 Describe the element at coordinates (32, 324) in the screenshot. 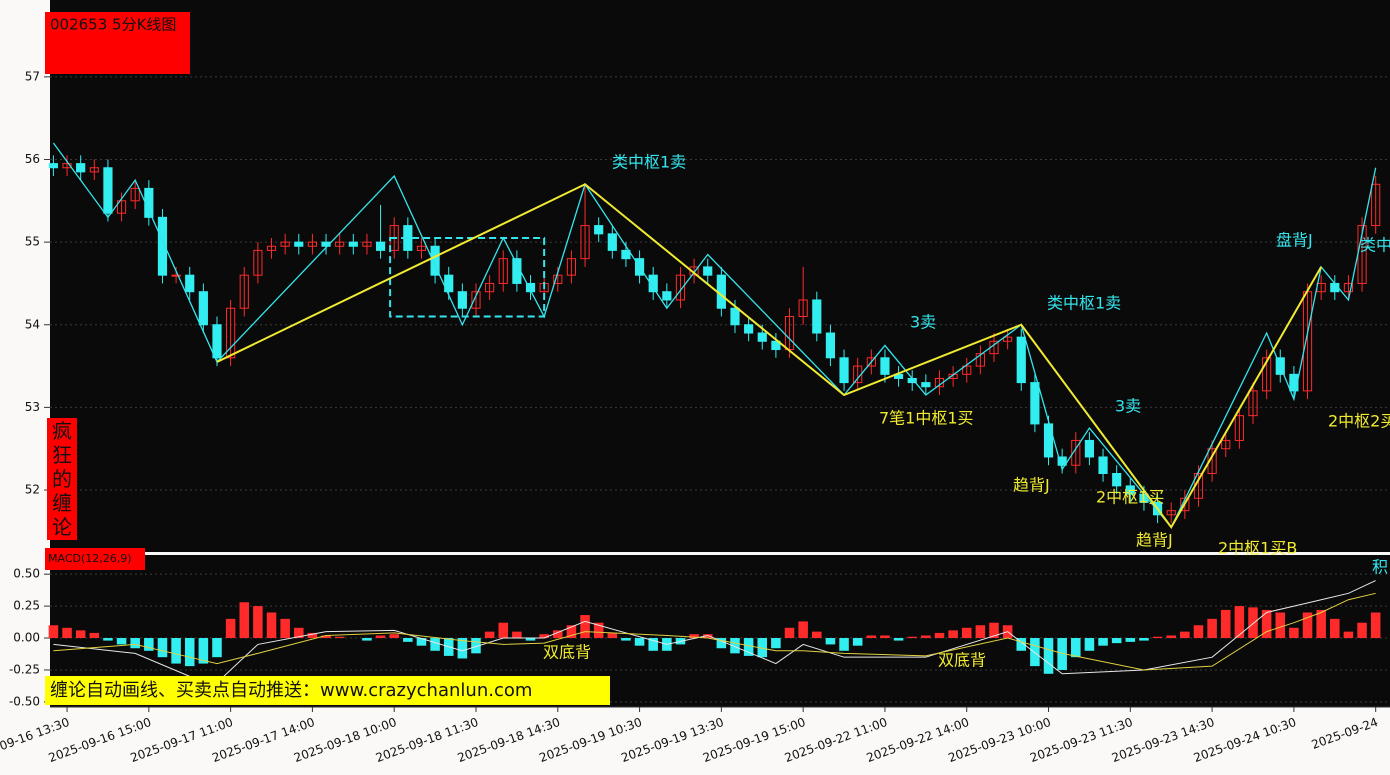

I see `y-tick-label: 54` at that location.